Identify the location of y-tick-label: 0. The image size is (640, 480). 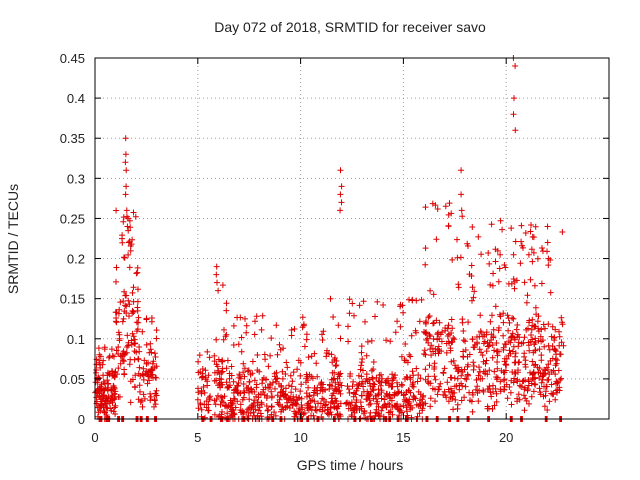
(81, 419).